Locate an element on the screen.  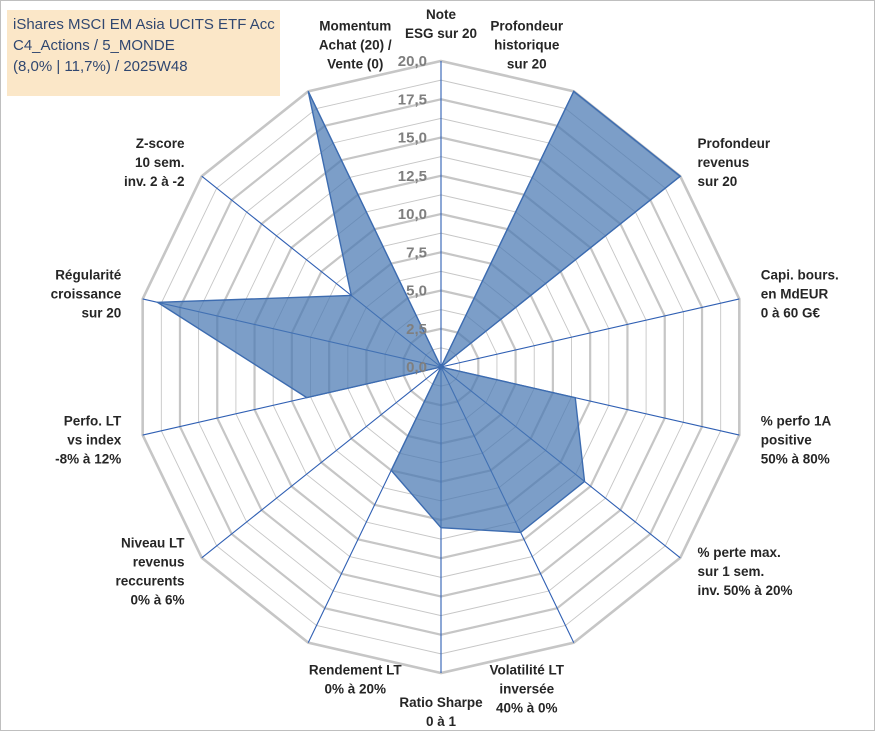
axis-label-0: Note ESG sur 20 is located at coordinates (441, 24).